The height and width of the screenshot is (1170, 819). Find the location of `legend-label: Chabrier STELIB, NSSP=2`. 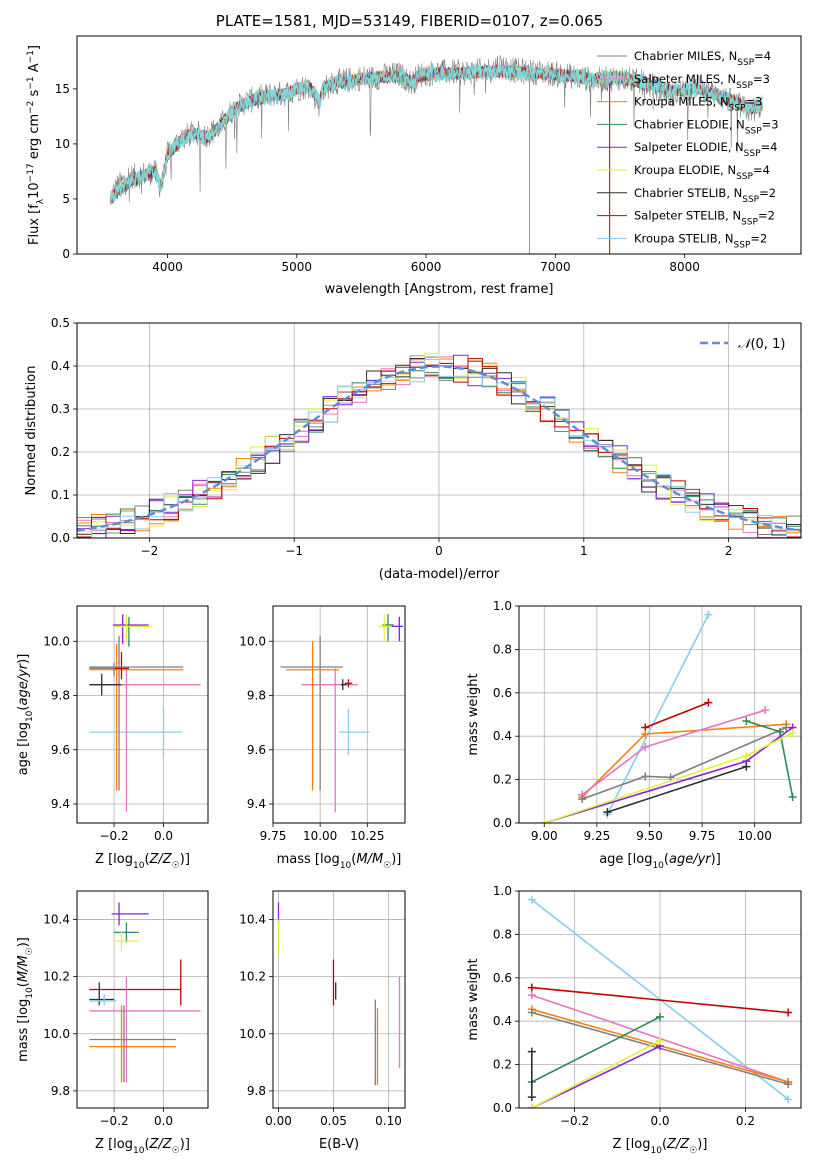

legend-label: Chabrier STELIB, NSSP=2 is located at coordinates (705, 195).